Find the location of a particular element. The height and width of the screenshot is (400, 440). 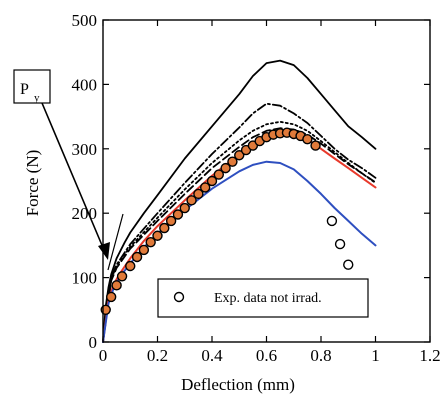

legend-label: Exp. data not irrad. is located at coordinates (268, 298).